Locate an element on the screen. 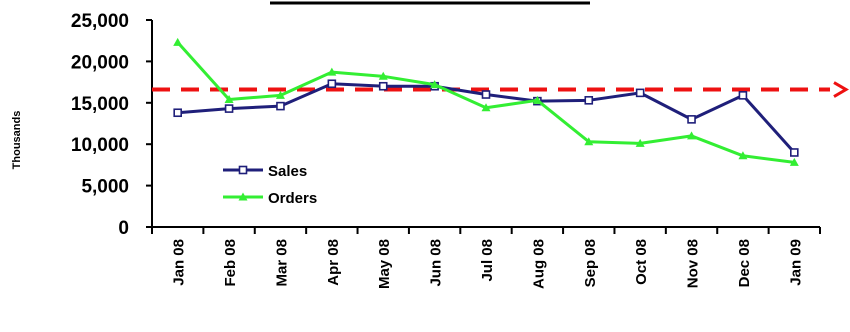  x-tick-label: Mar 08 is located at coordinates (281, 263).